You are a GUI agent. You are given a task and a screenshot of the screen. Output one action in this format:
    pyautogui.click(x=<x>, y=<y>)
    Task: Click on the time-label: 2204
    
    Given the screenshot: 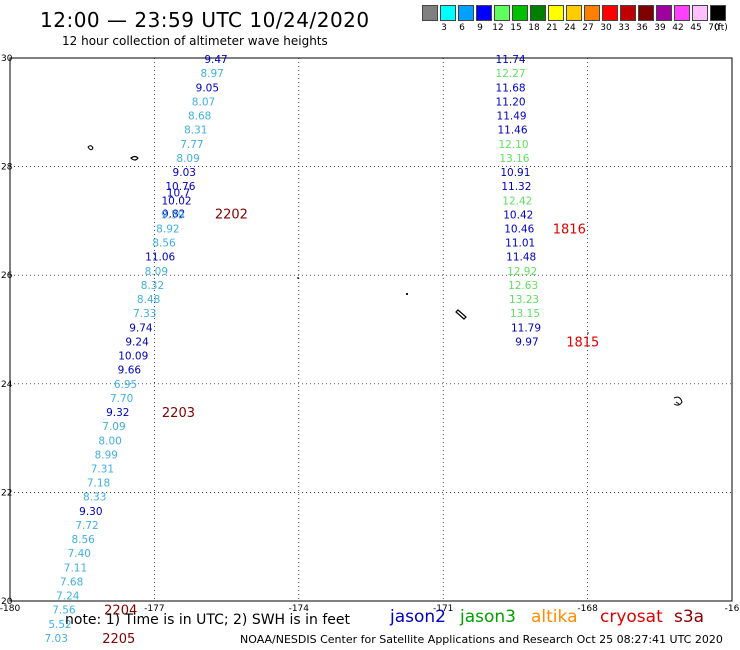 What is the action you would take?
    pyautogui.click(x=120, y=611)
    